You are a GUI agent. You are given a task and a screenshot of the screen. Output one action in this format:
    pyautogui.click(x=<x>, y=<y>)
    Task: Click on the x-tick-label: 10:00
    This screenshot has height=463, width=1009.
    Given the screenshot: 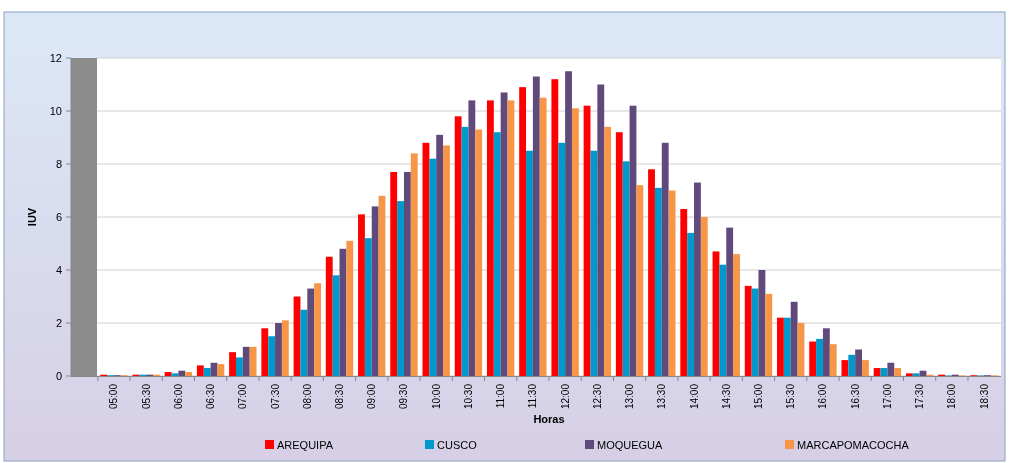 What is the action you would take?
    pyautogui.click(x=436, y=396)
    